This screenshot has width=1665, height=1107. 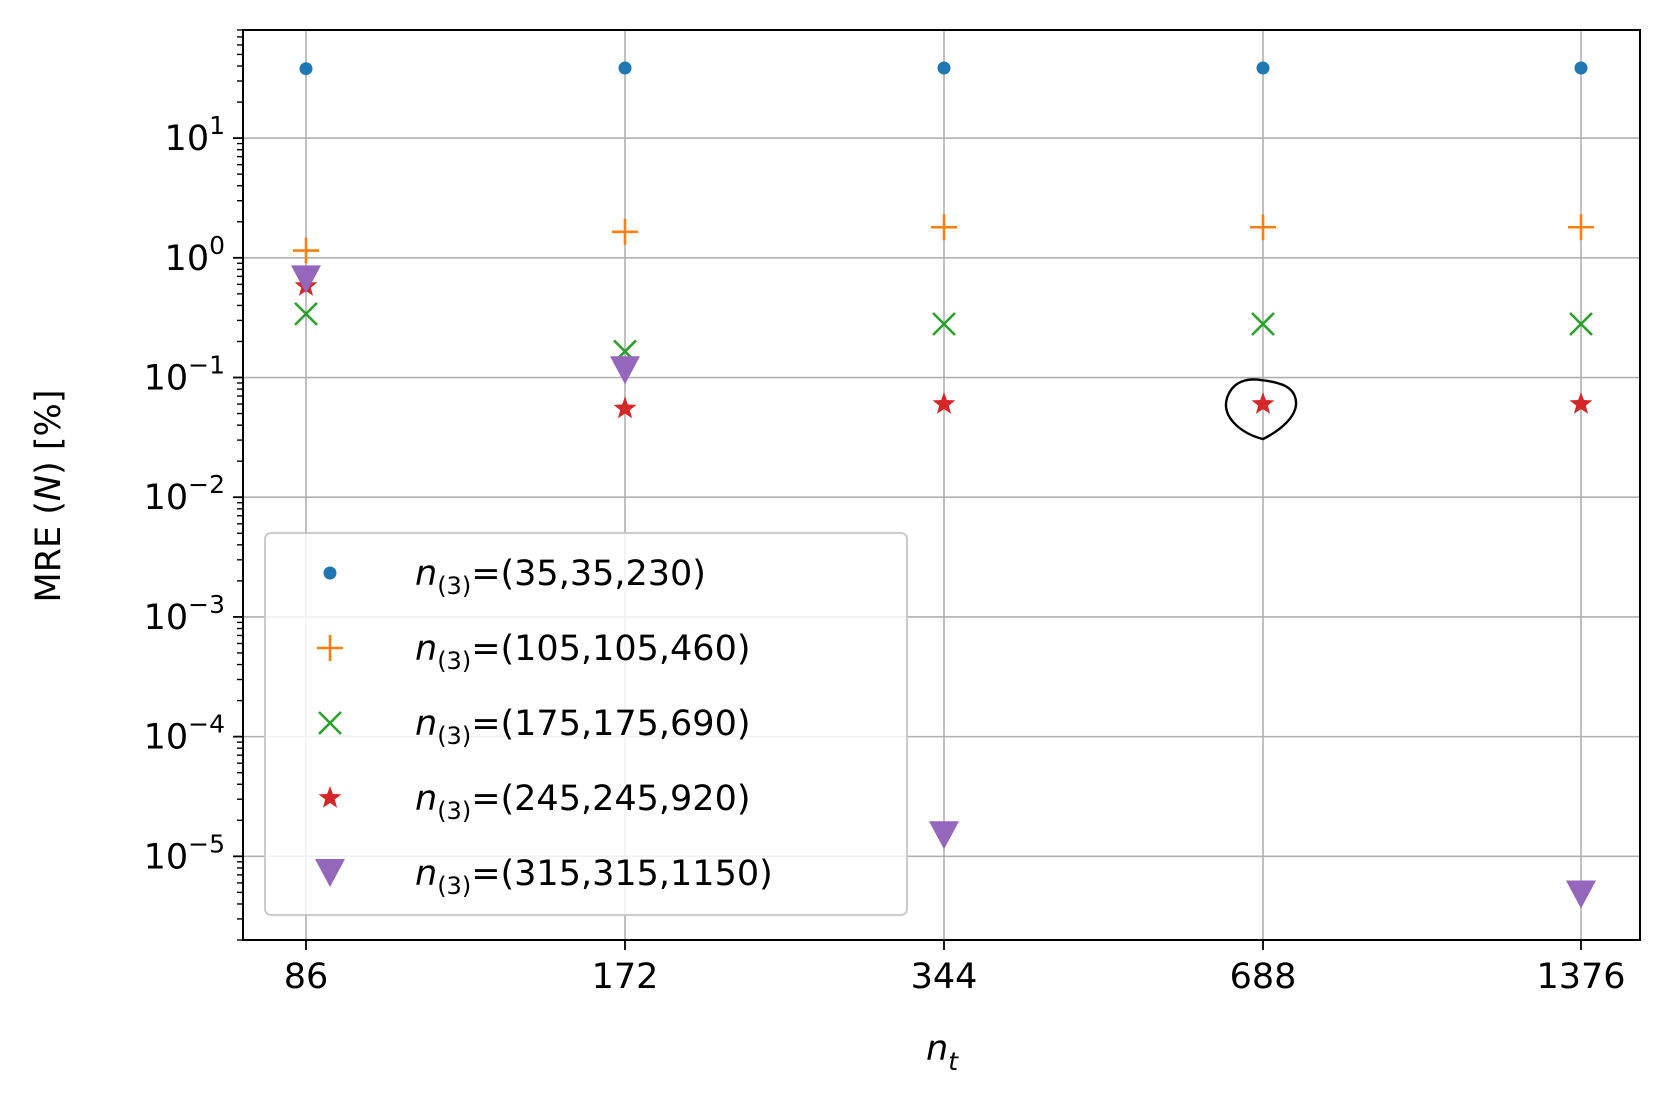 What do you see at coordinates (583, 802) in the screenshot?
I see `legend-label: n(3)=(245,245,920)` at bounding box center [583, 802].